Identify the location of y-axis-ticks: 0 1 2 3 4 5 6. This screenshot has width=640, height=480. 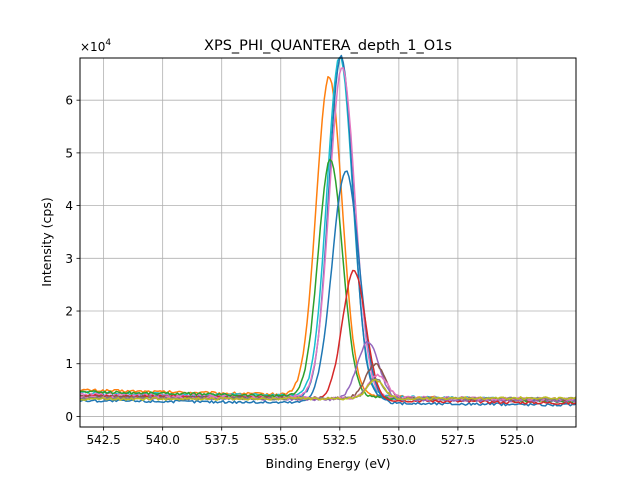
(72, 259).